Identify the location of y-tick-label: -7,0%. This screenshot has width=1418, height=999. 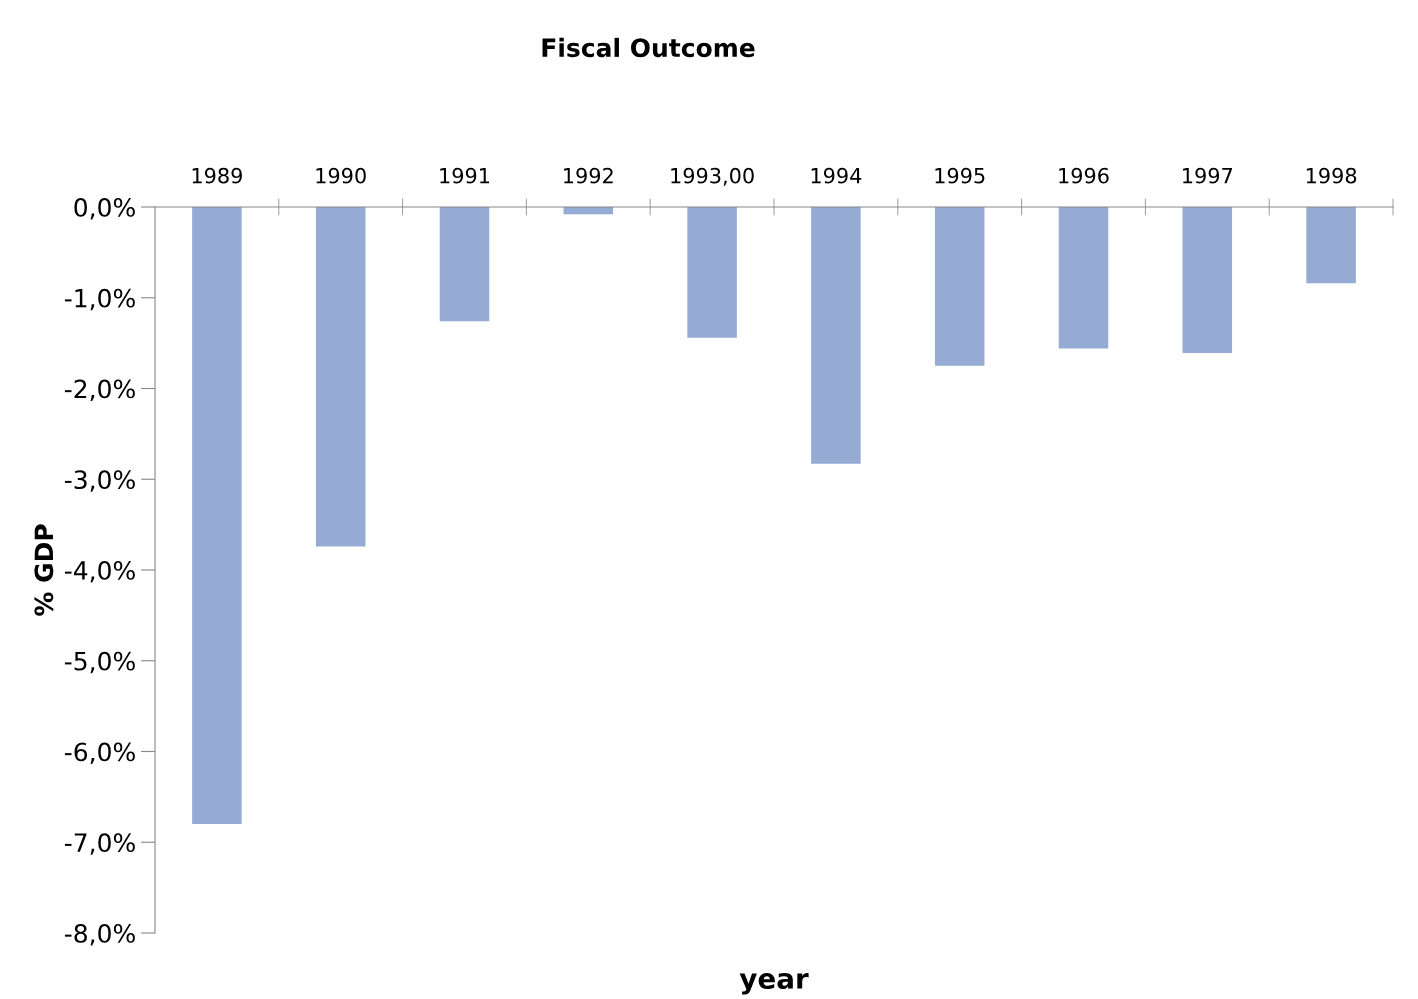
(99, 844).